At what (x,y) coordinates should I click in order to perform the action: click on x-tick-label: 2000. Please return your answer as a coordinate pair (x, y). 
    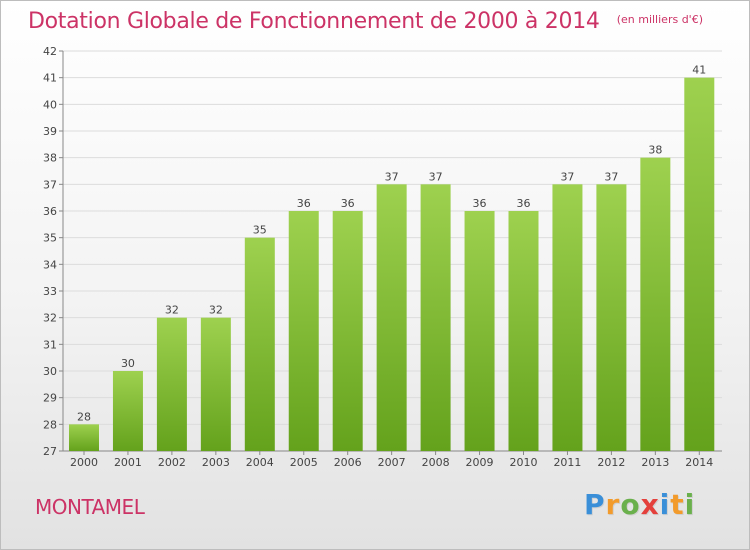
    Looking at the image, I should click on (84, 462).